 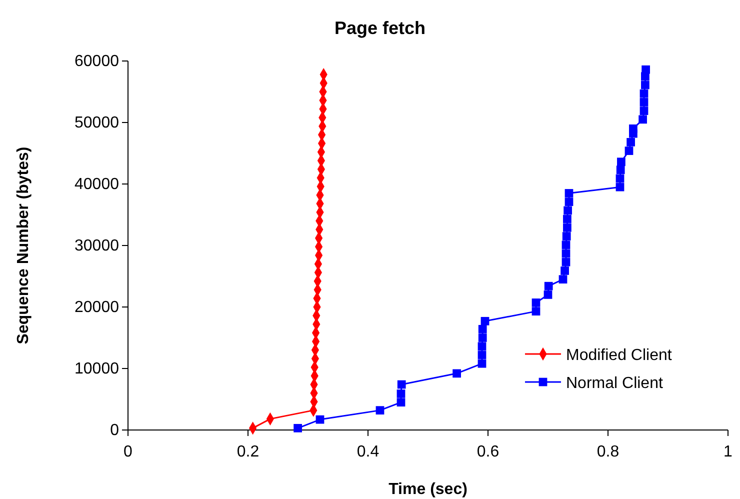 What do you see at coordinates (97, 185) in the screenshot?
I see `y-tick-label: 40000` at bounding box center [97, 185].